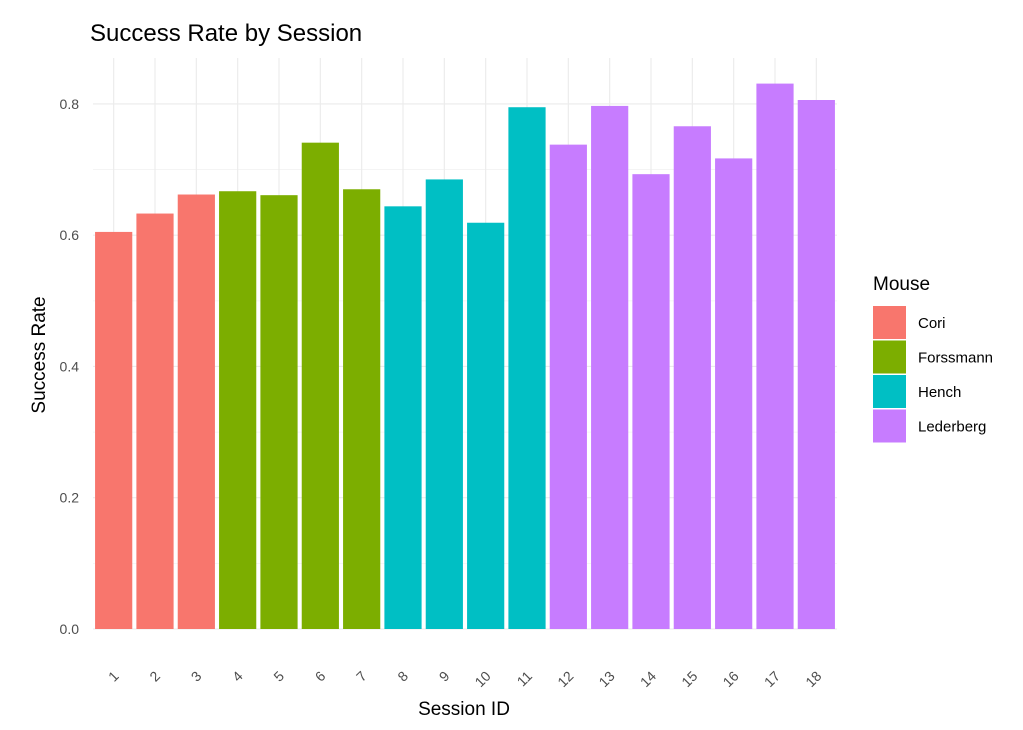 Image resolution: width=1023 pixels, height=730 pixels. Describe the element at coordinates (39, 354) in the screenshot. I see `y-axis-title: Success Rate` at that location.